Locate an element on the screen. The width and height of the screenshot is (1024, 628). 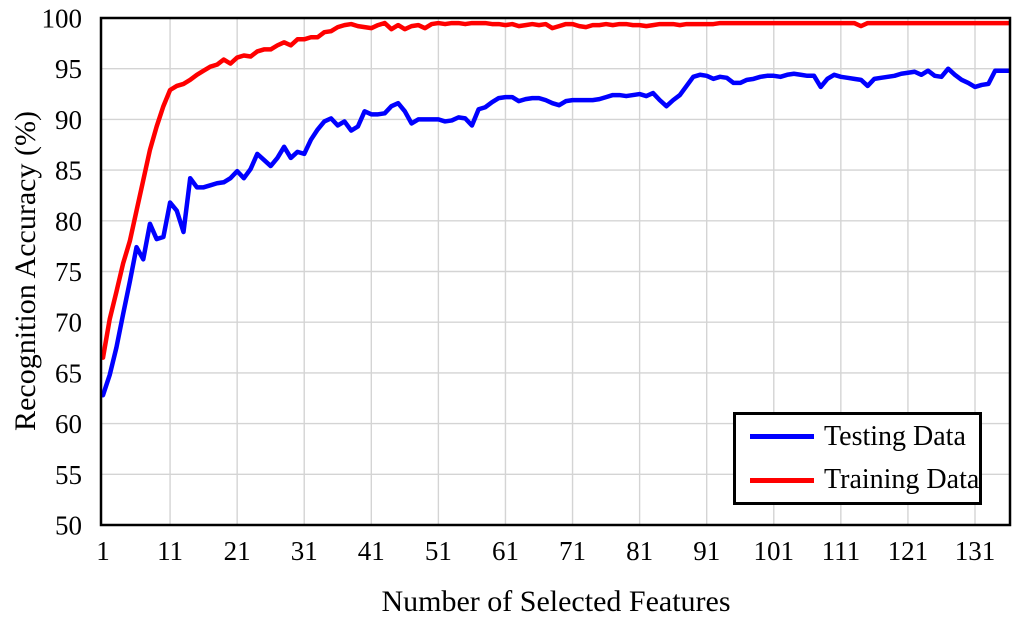
testing-line-swatch is located at coordinates (782, 437).